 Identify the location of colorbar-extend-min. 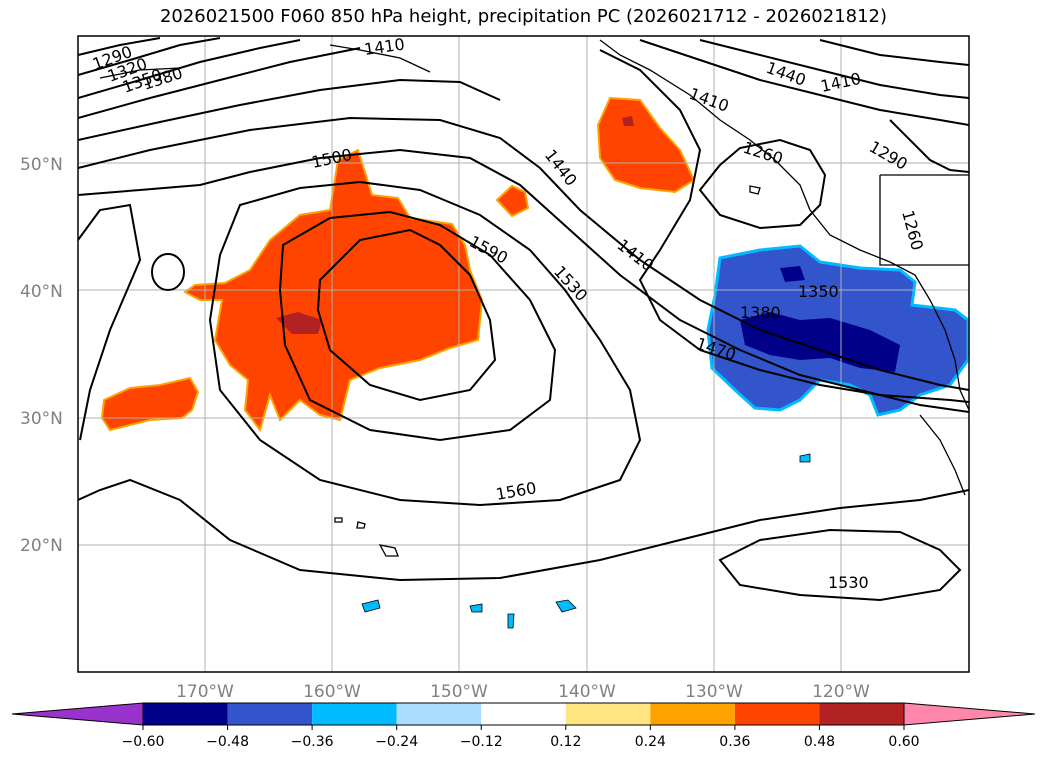
(77, 714).